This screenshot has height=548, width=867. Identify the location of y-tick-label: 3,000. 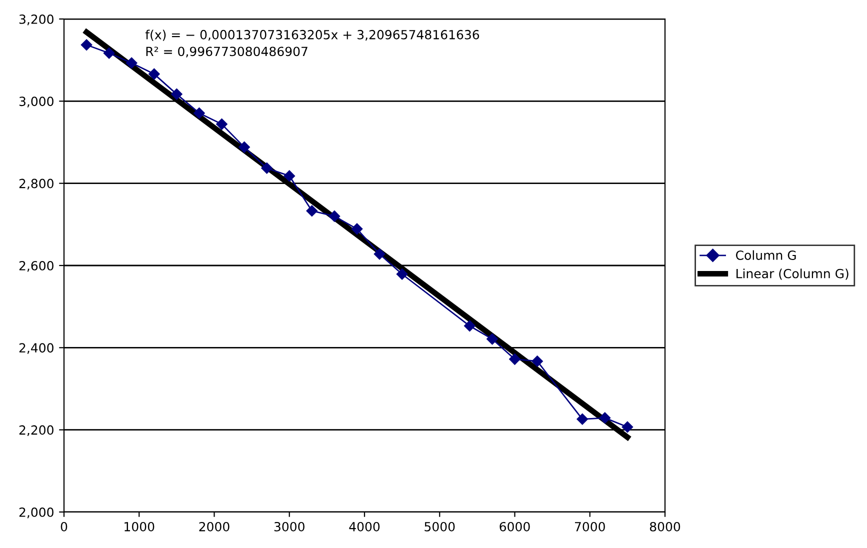
(36, 102).